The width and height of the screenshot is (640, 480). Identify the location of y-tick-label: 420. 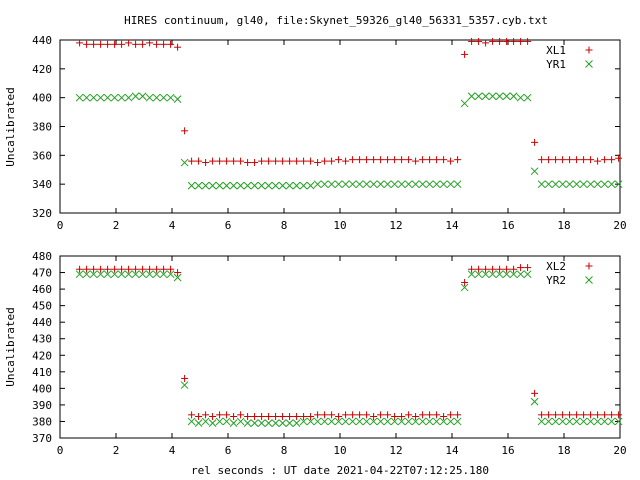
(42, 69).